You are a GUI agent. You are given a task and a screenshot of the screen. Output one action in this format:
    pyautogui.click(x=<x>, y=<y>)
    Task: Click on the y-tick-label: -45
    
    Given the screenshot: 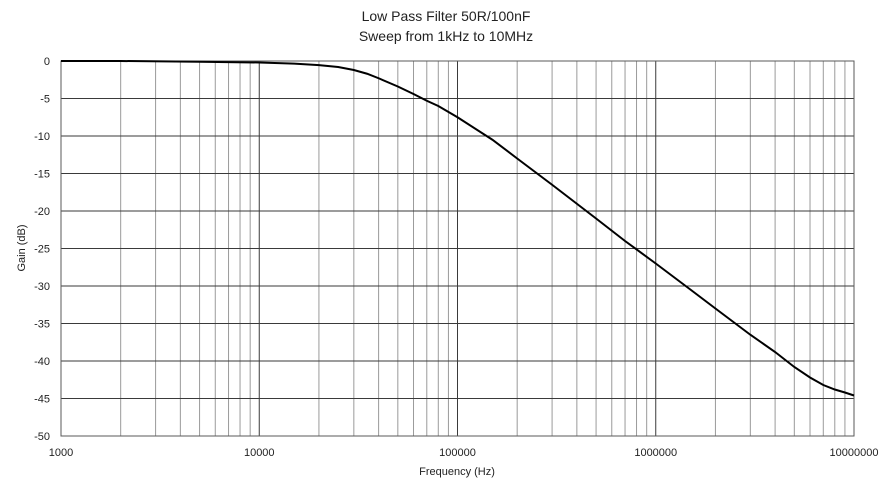 What is the action you would take?
    pyautogui.click(x=42, y=400)
    